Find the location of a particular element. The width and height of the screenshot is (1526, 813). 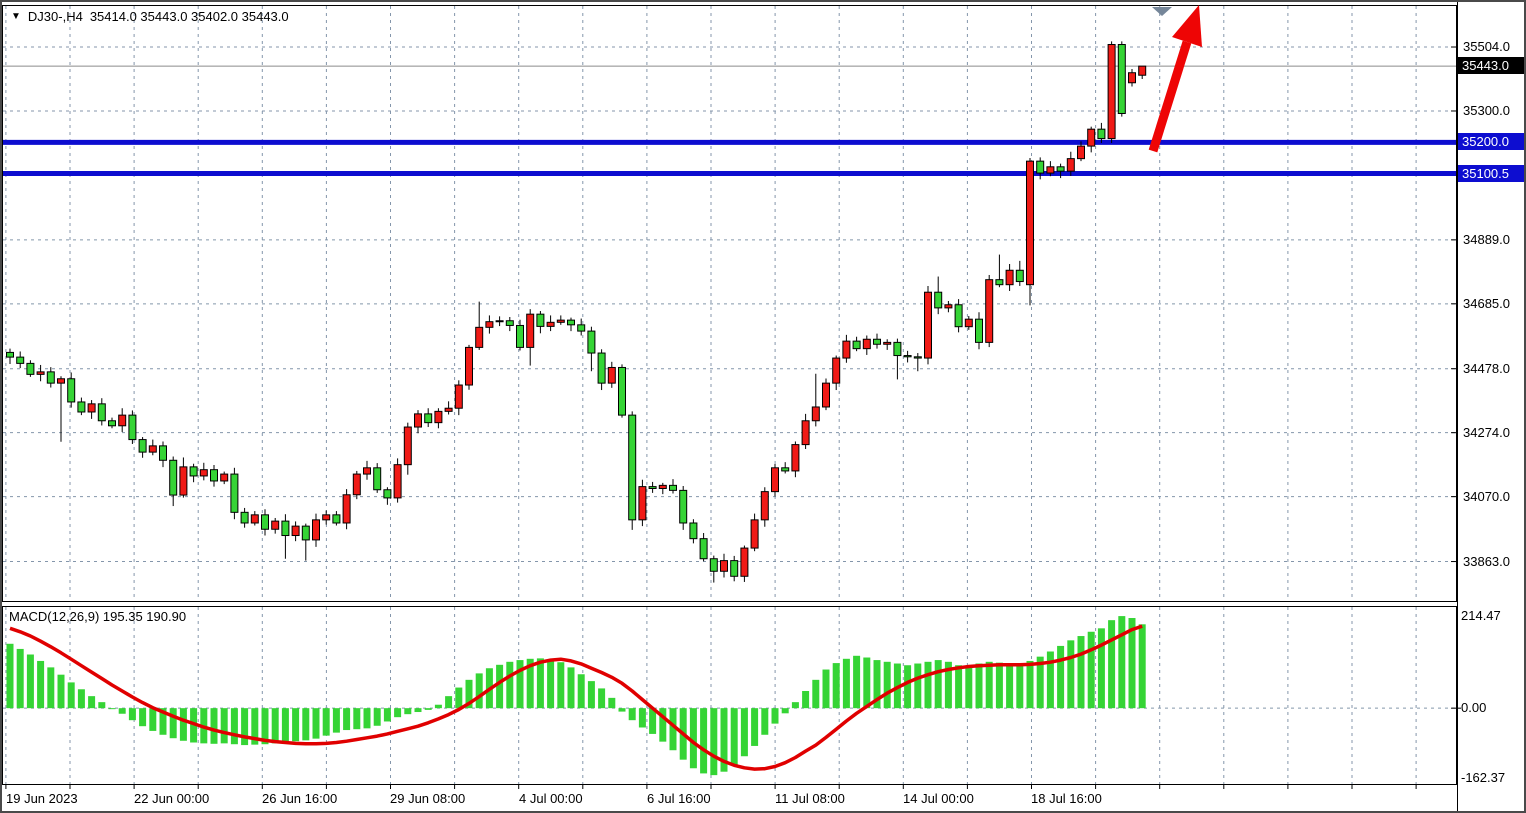

price-axis-label: 33863.0 is located at coordinates (1486, 561).